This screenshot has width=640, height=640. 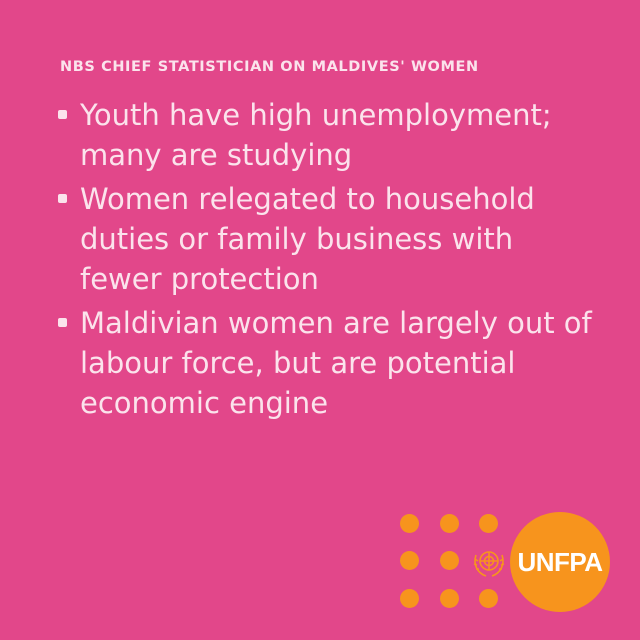 I want to click on unfpa-logo: UNFPA, so click(x=506, y=562).